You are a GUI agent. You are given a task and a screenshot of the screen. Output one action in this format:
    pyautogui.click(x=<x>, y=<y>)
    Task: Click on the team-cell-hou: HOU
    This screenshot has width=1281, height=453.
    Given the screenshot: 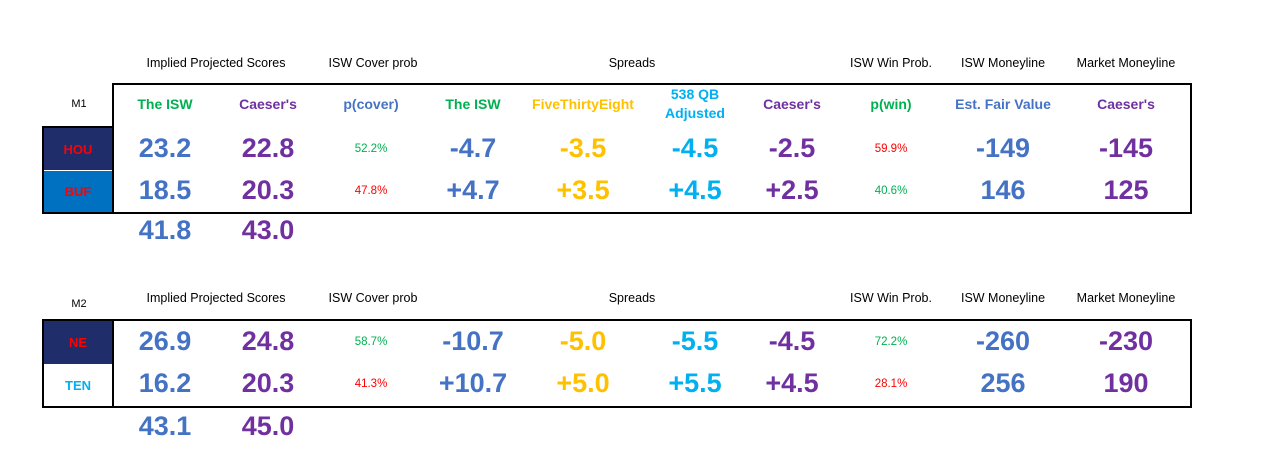 What is the action you would take?
    pyautogui.click(x=78, y=149)
    